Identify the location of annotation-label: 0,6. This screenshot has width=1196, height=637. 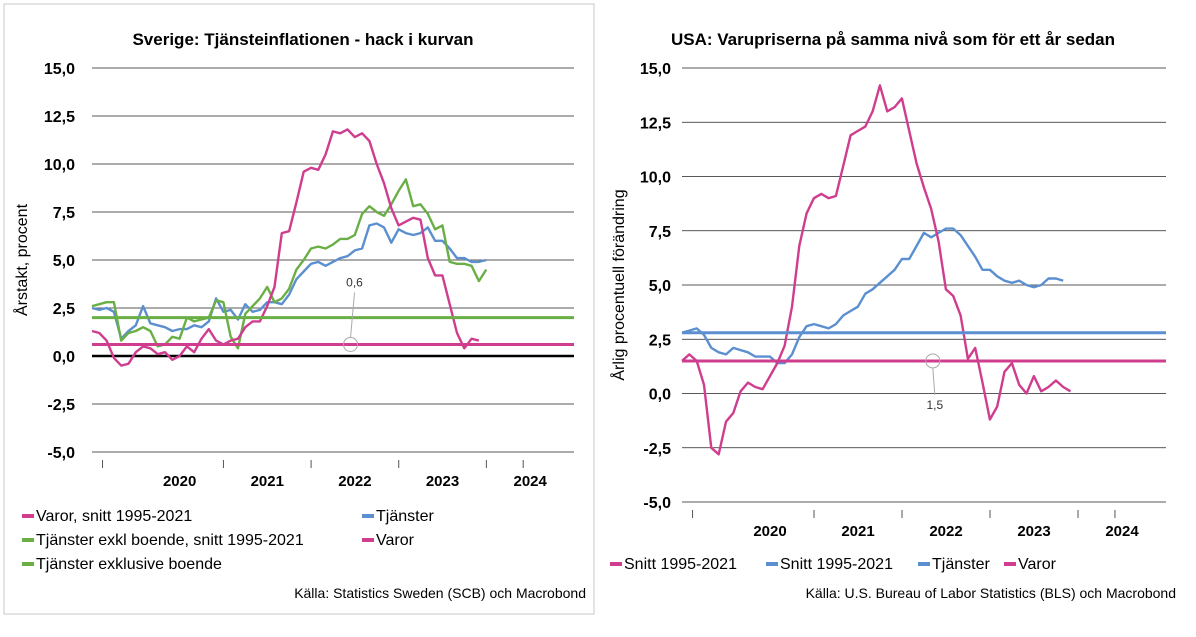
(354, 282).